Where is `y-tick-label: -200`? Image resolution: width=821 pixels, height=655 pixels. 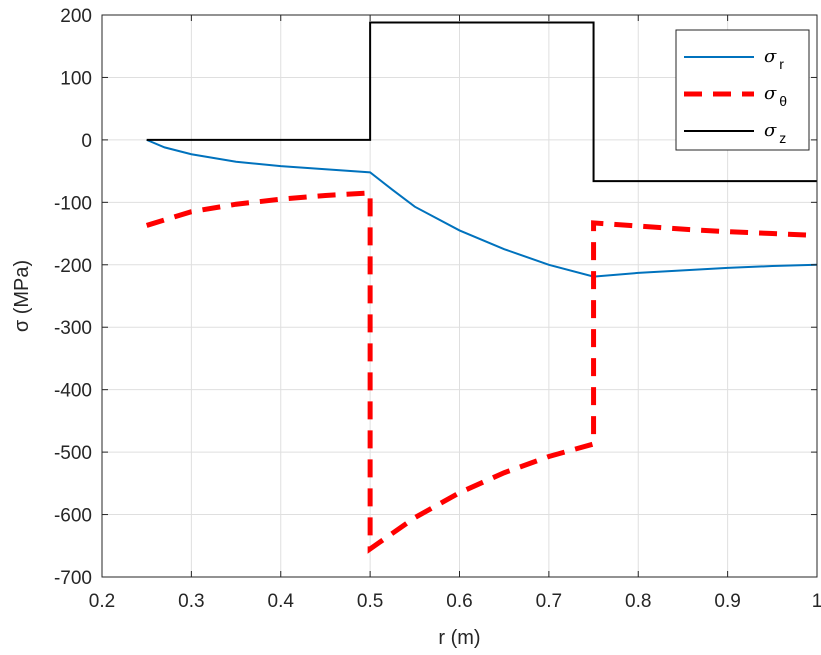 y-tick-label: -200 is located at coordinates (73, 266).